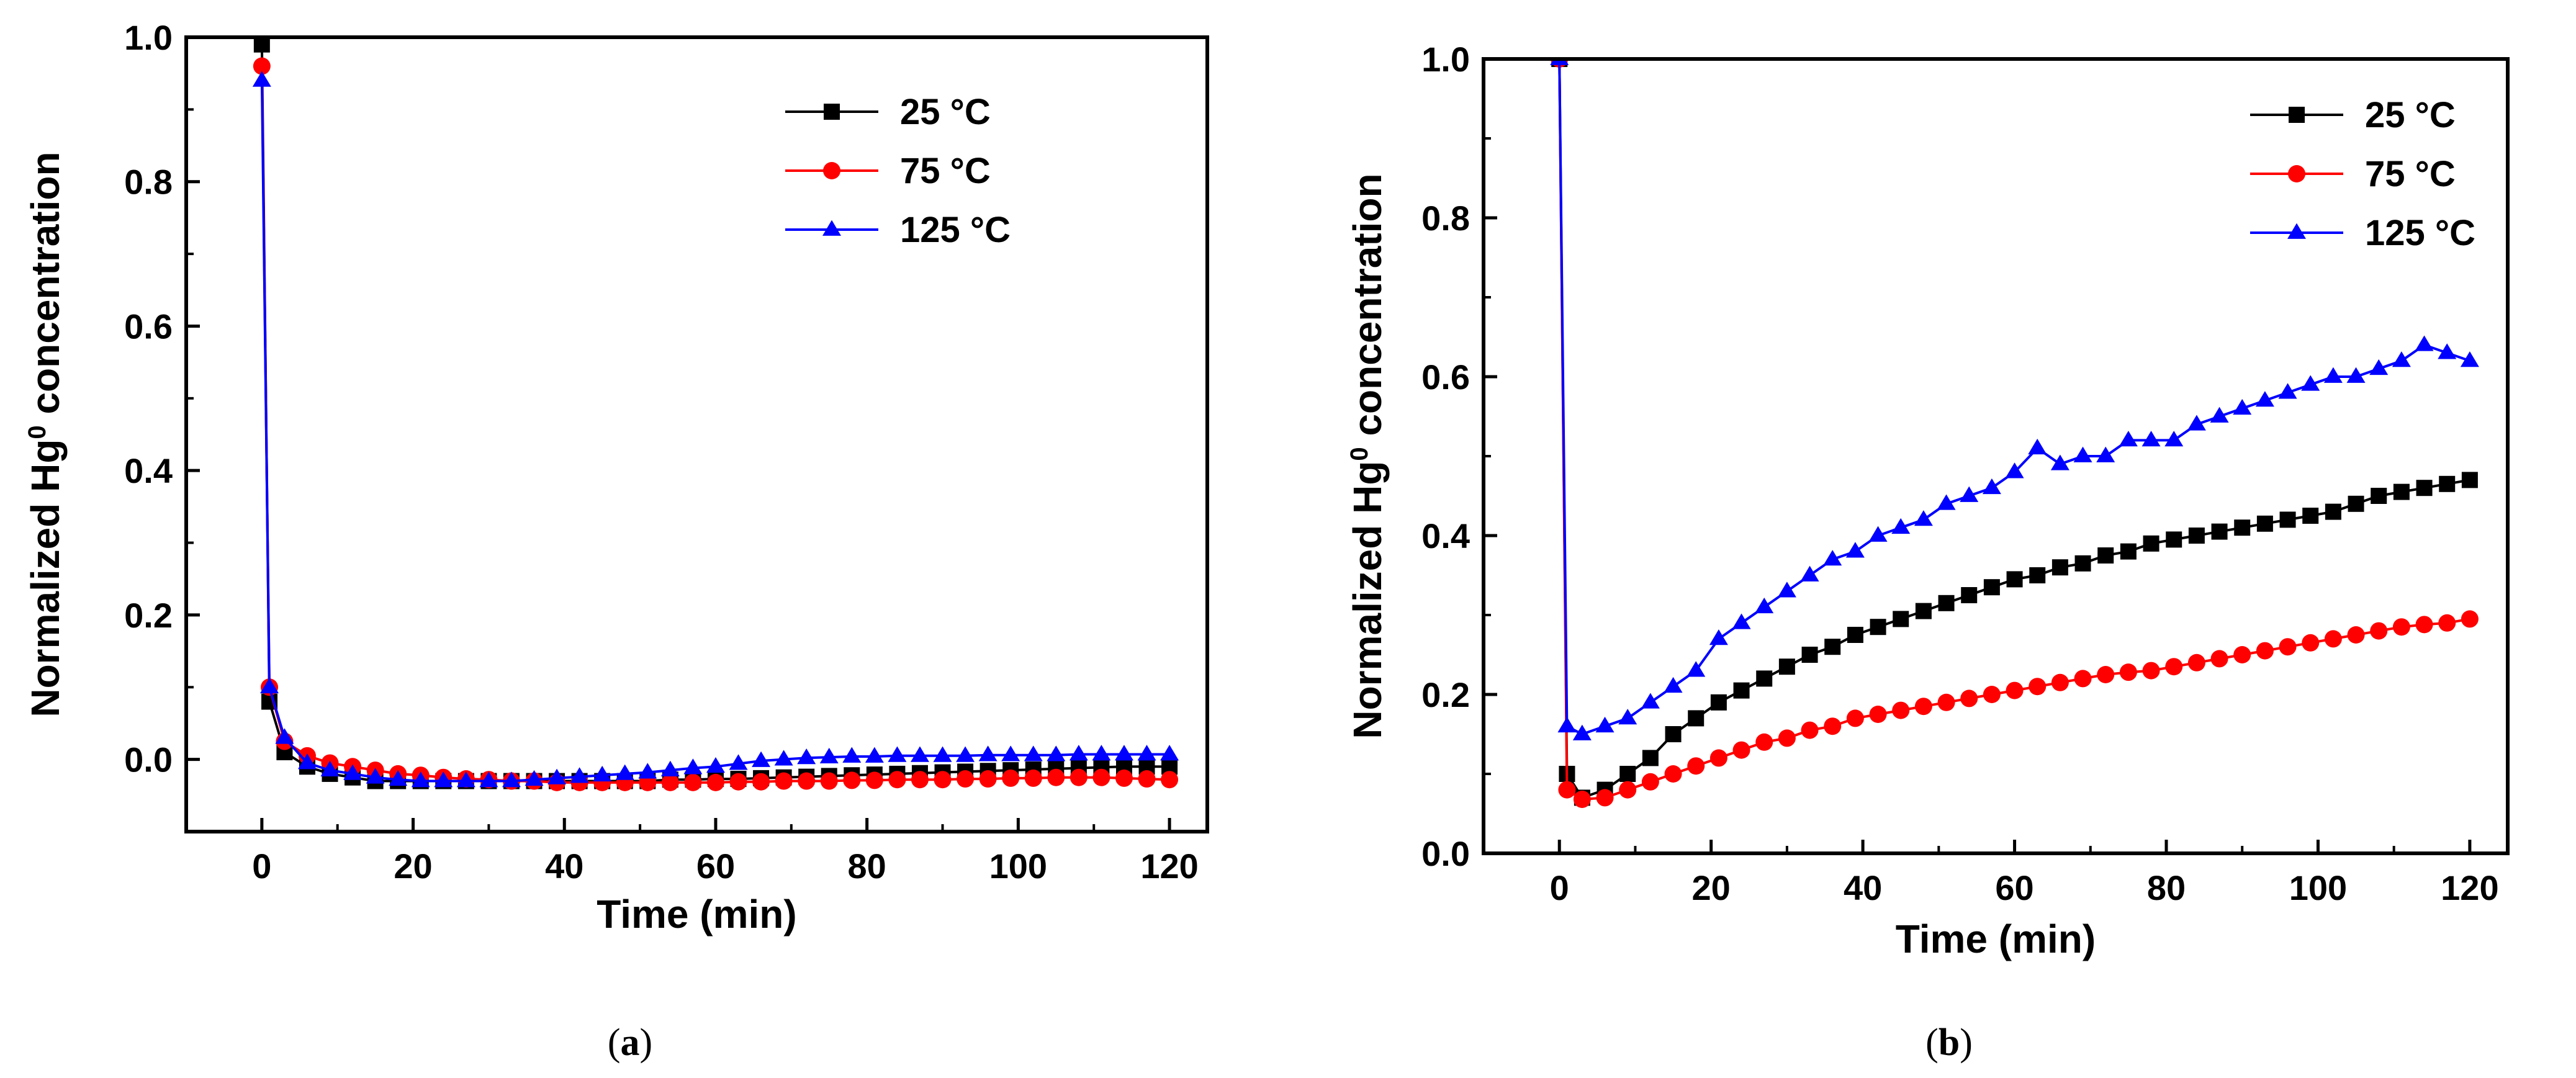  I want to click on y-axis-title: Normalized Hg0 concentration, so click(45, 434).